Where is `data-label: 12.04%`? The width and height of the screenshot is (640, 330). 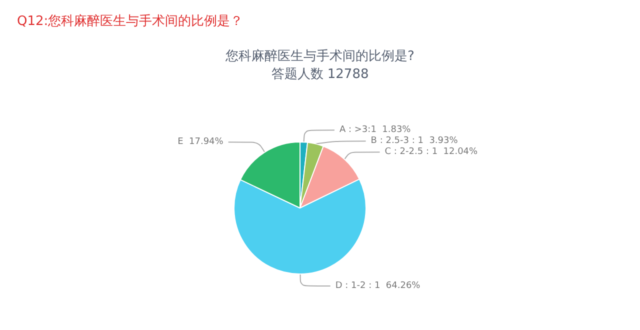 data-label: 12.04% is located at coordinates (460, 152).